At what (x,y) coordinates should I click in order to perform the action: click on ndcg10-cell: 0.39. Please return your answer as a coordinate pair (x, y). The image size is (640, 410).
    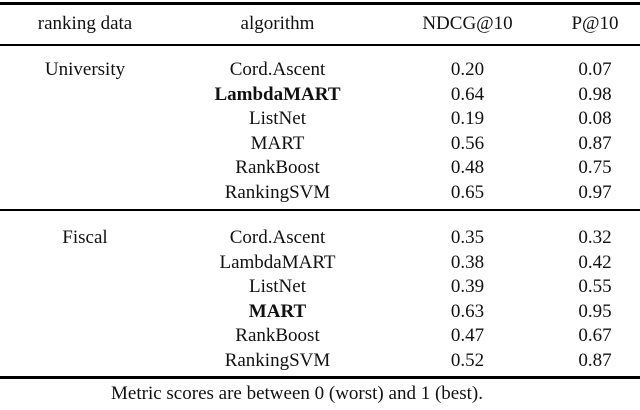
    Looking at the image, I should click on (467, 286).